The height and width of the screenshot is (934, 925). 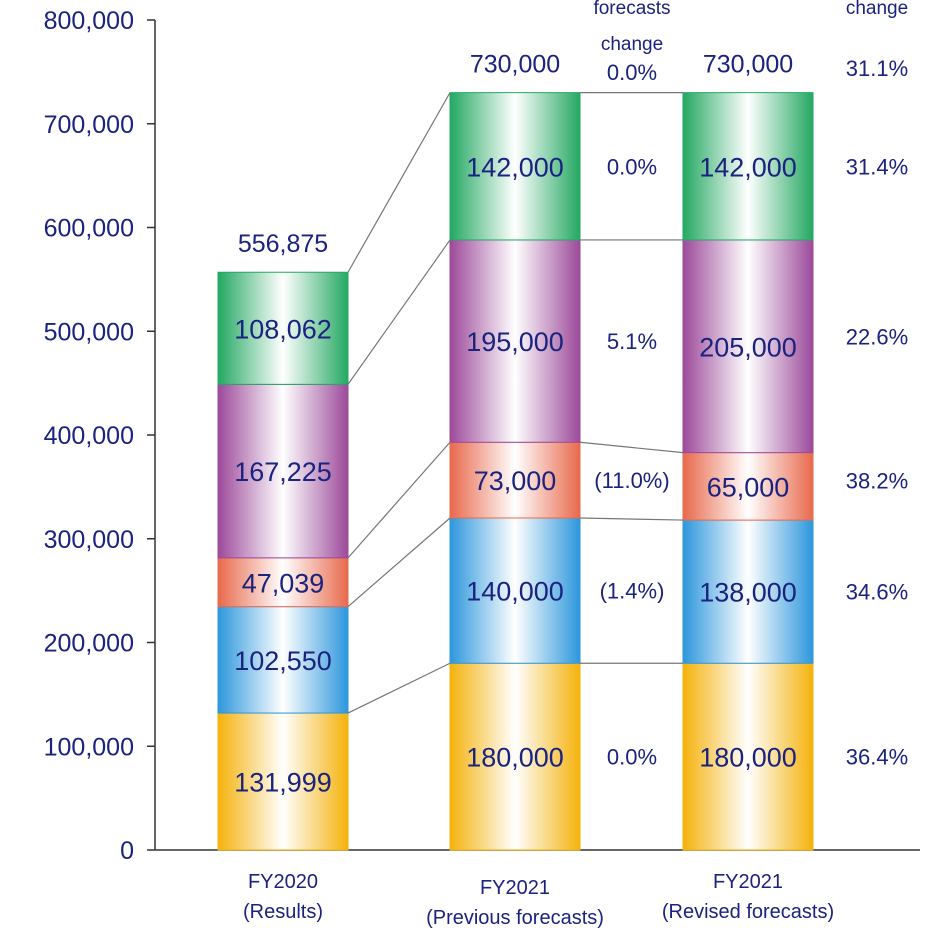 What do you see at coordinates (515, 918) in the screenshot?
I see `category-label: (Previous forecasts)` at bounding box center [515, 918].